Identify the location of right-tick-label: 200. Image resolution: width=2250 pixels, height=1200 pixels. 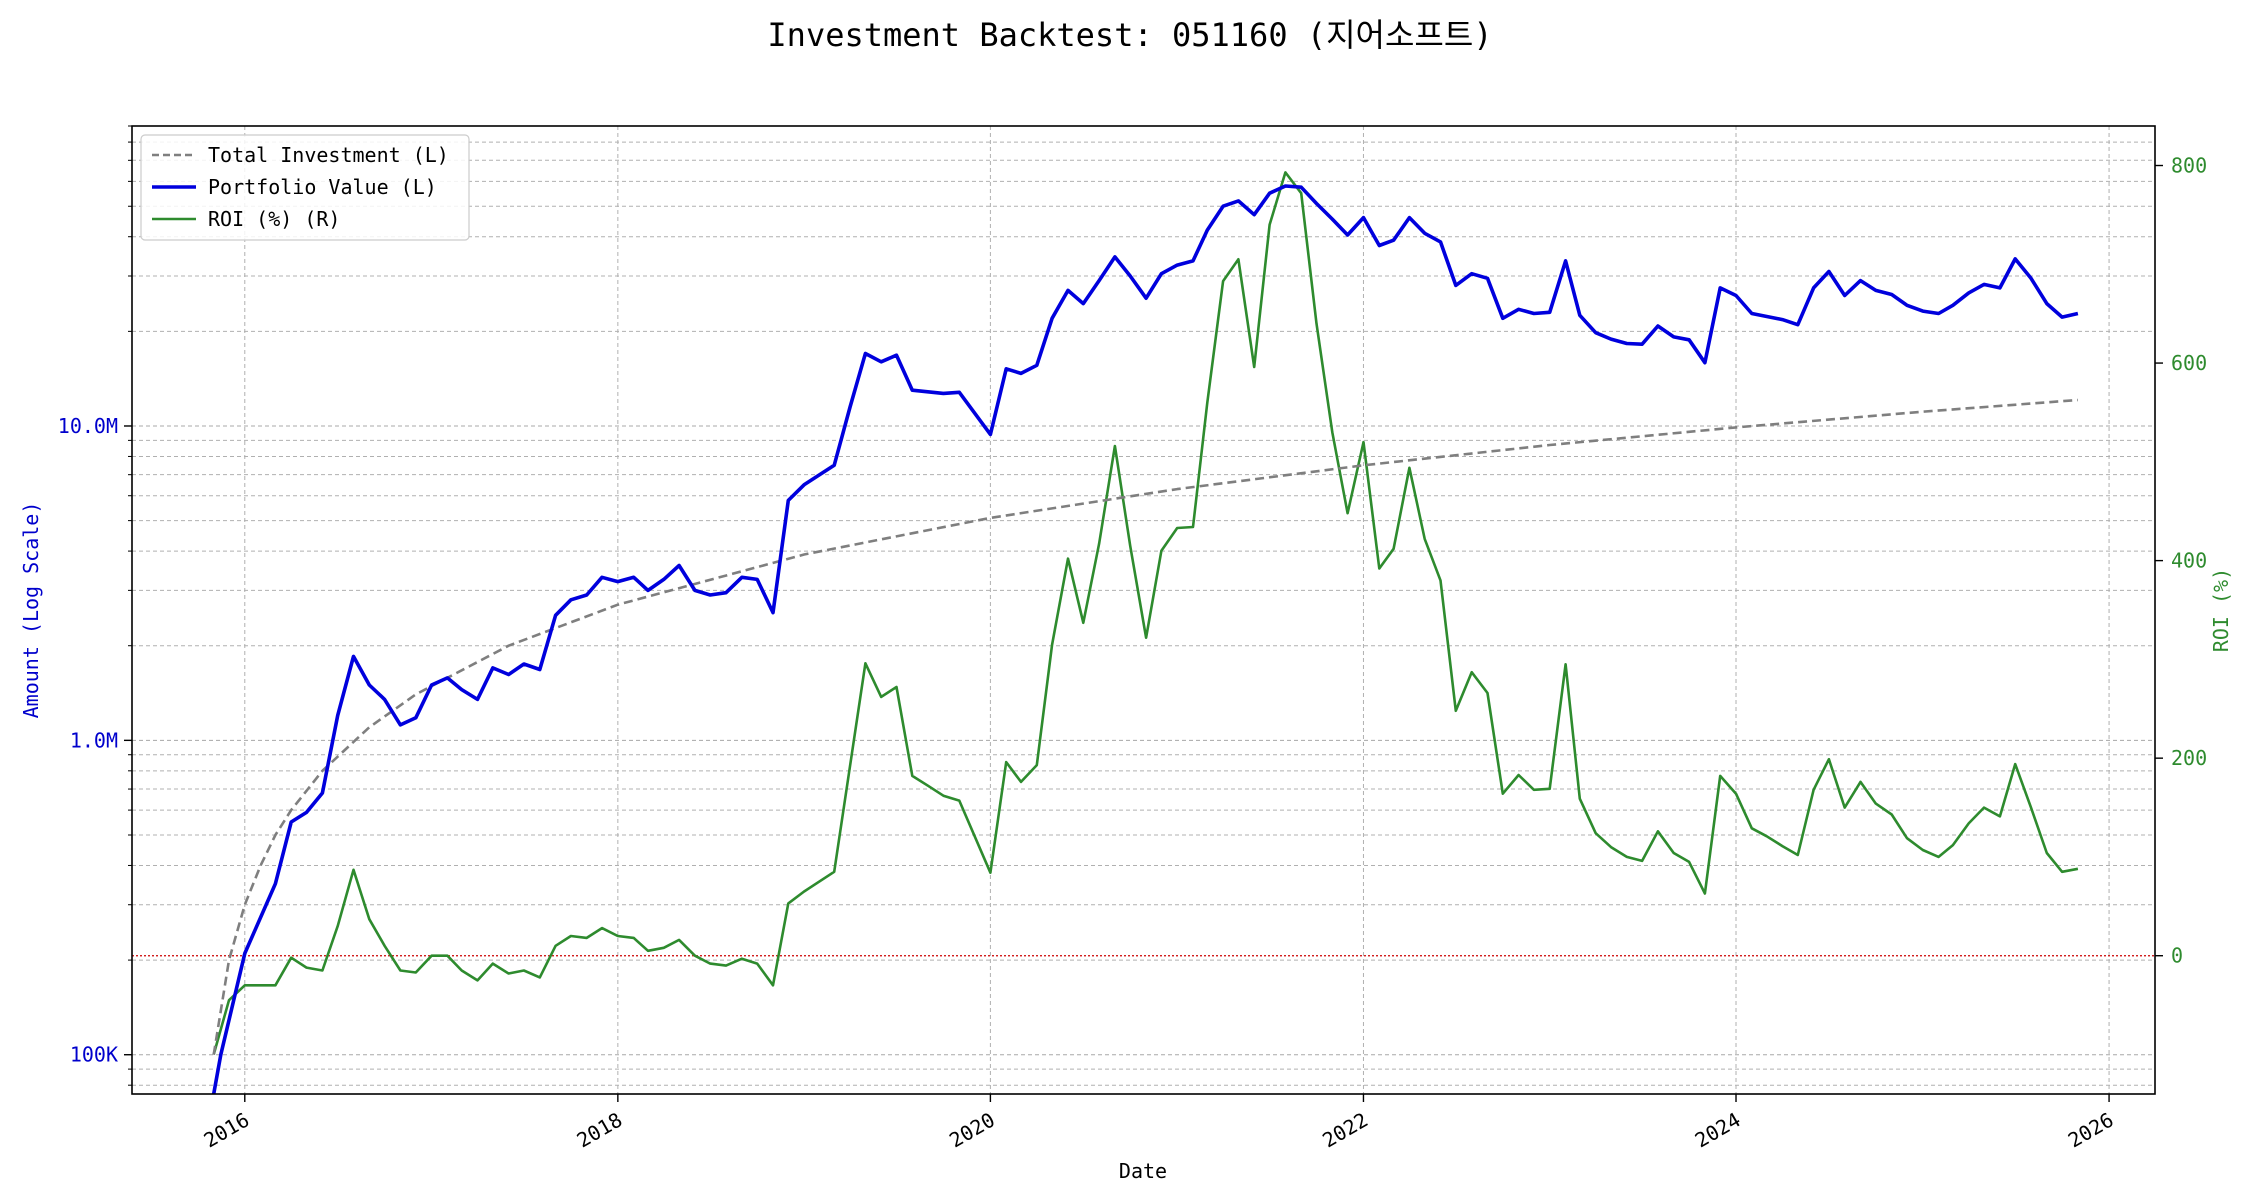
(2189, 758).